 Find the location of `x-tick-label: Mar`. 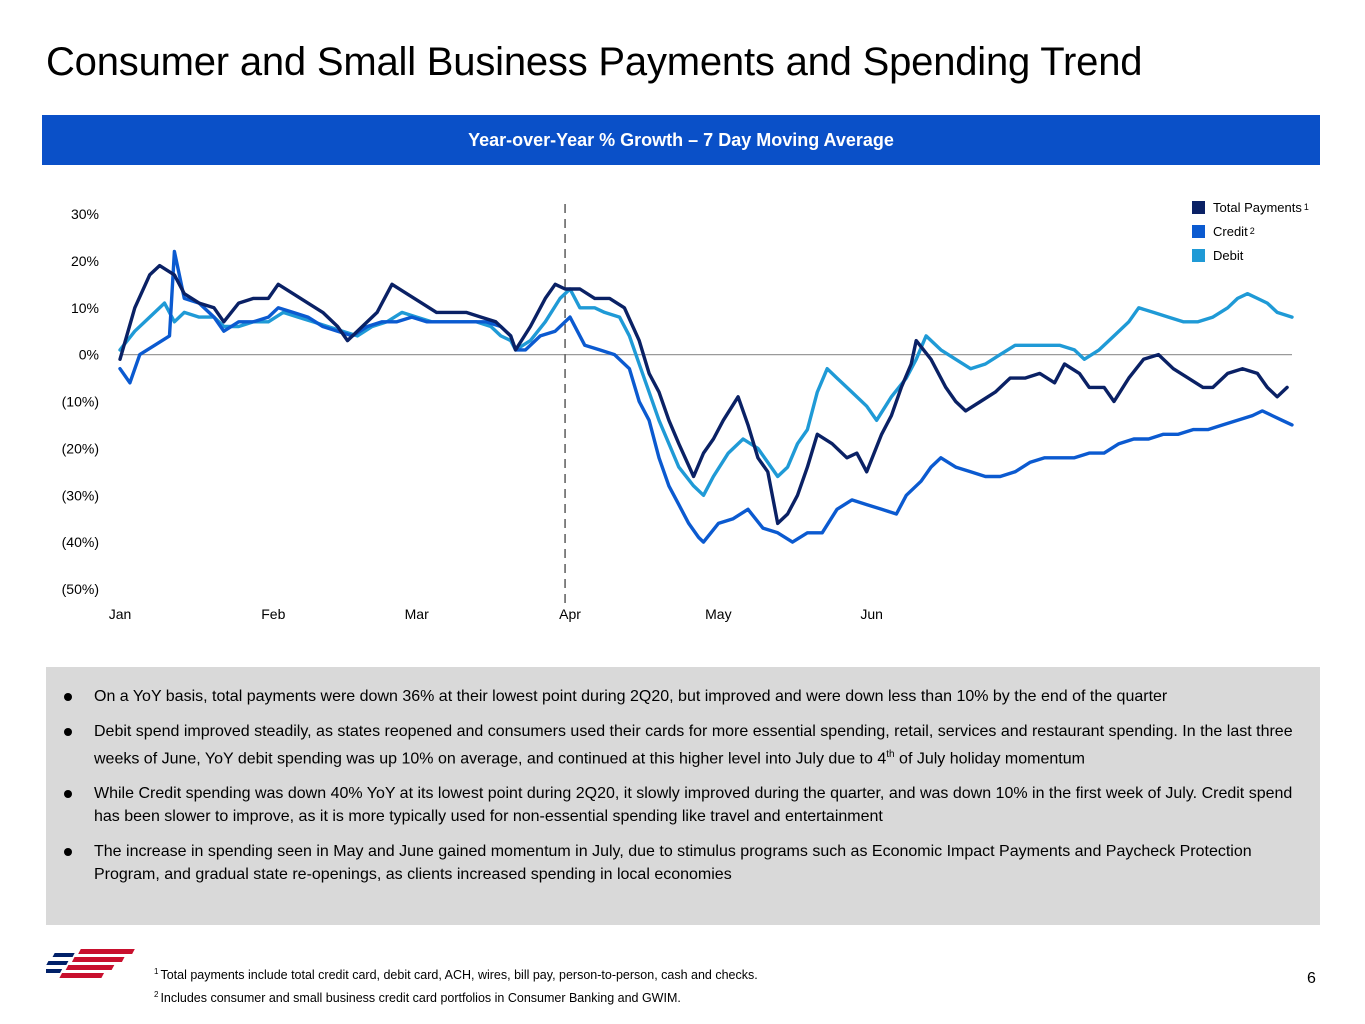

x-tick-label: Mar is located at coordinates (417, 614).